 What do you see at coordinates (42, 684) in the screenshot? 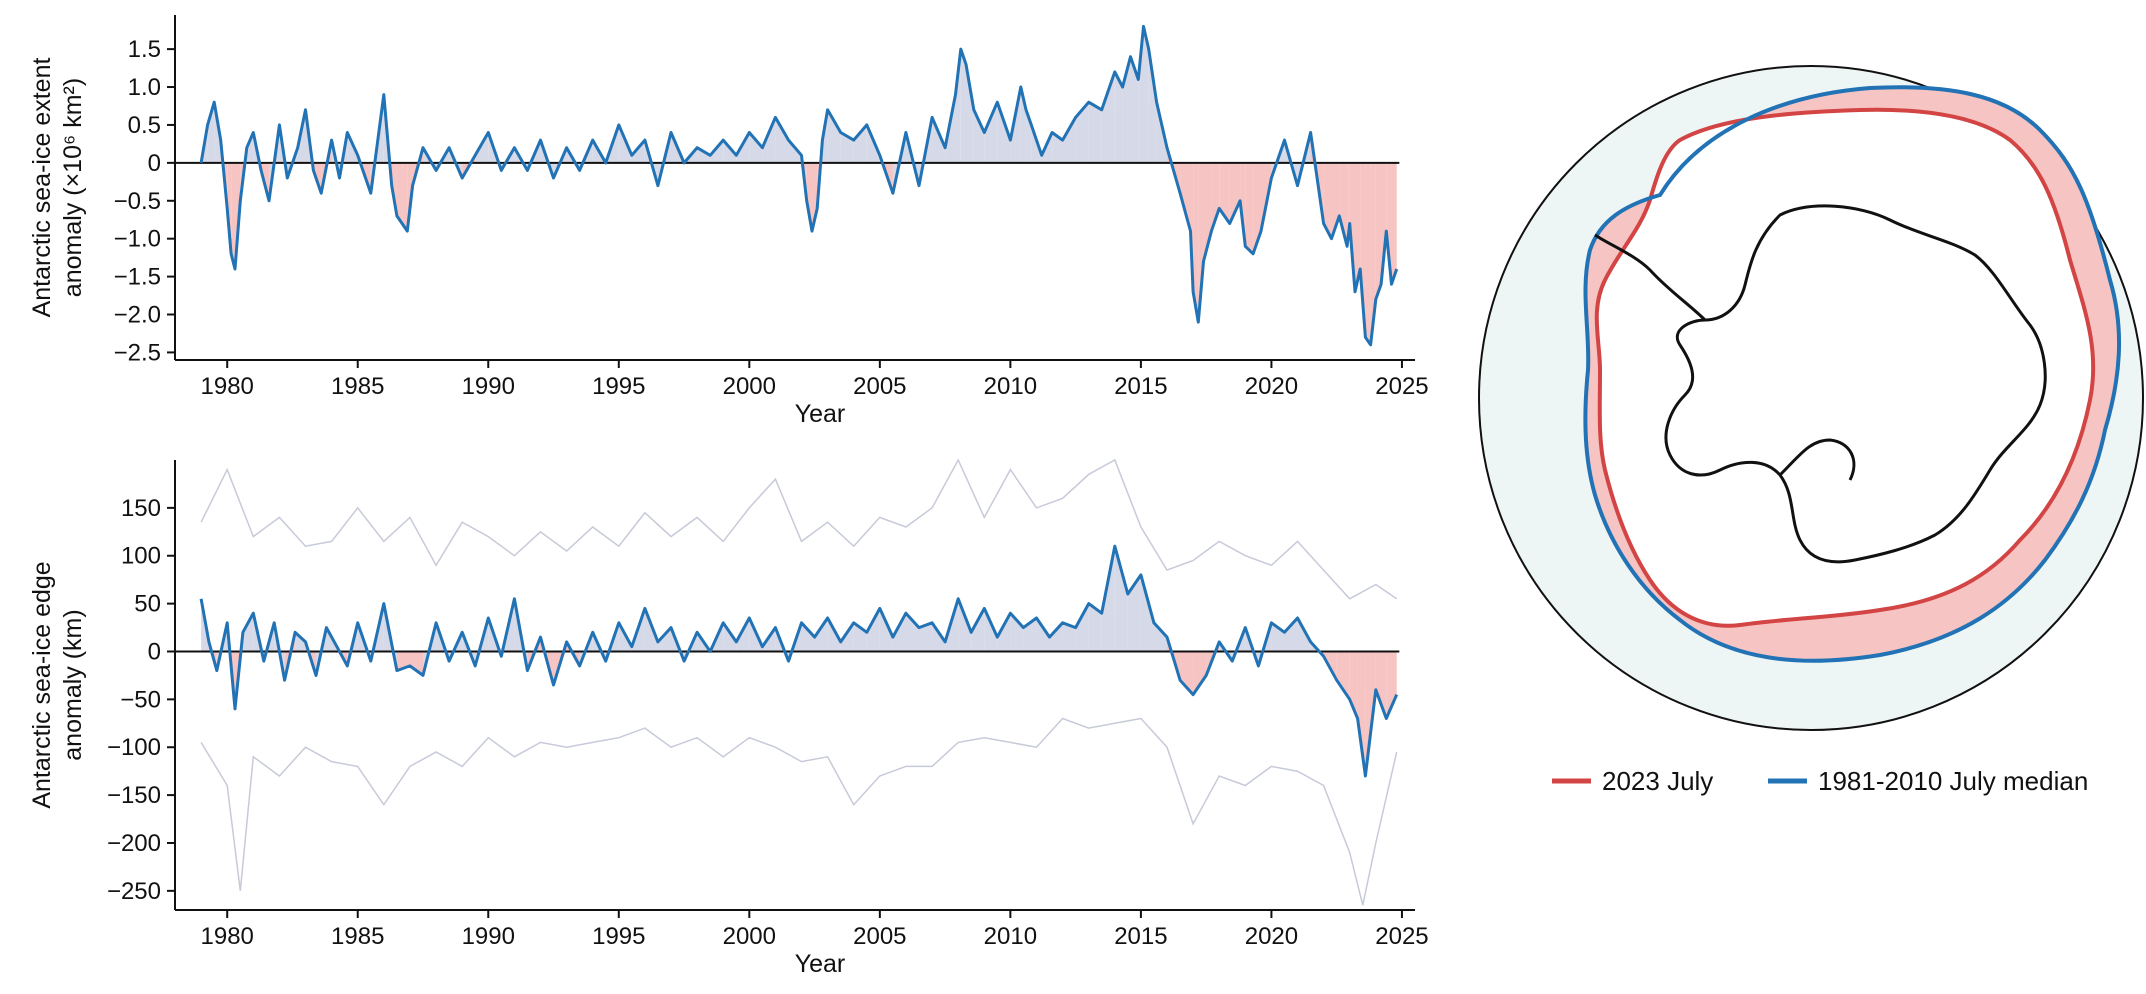
I see `y-axis-label-line: Antarctic sea-ice edge` at bounding box center [42, 684].